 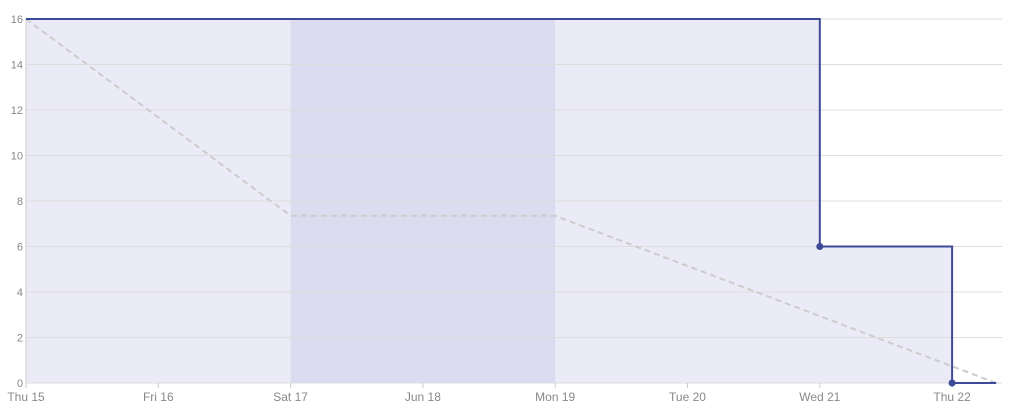 What do you see at coordinates (687, 397) in the screenshot?
I see `x-tick-label: Tue 20` at bounding box center [687, 397].